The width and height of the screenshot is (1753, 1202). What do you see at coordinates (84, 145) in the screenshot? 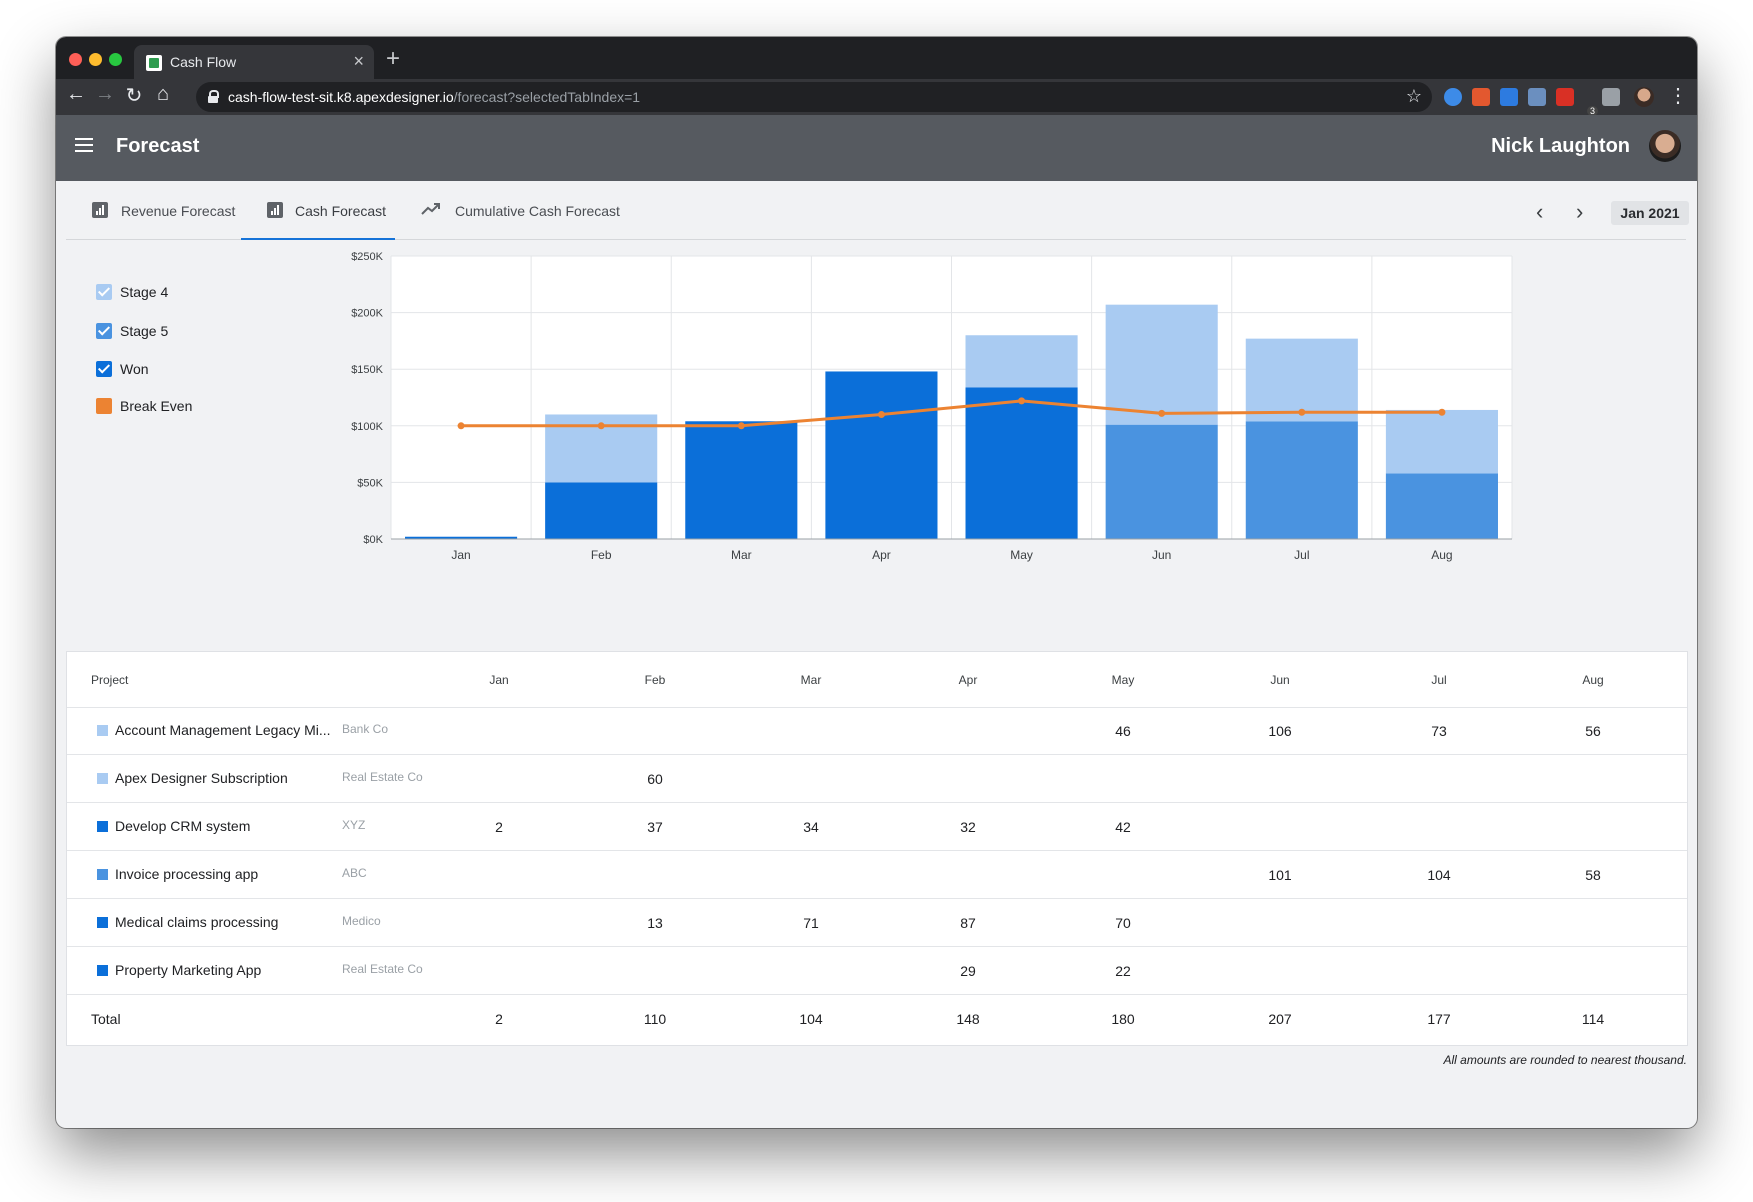
I see `hamburger-menu-icon` at bounding box center [84, 145].